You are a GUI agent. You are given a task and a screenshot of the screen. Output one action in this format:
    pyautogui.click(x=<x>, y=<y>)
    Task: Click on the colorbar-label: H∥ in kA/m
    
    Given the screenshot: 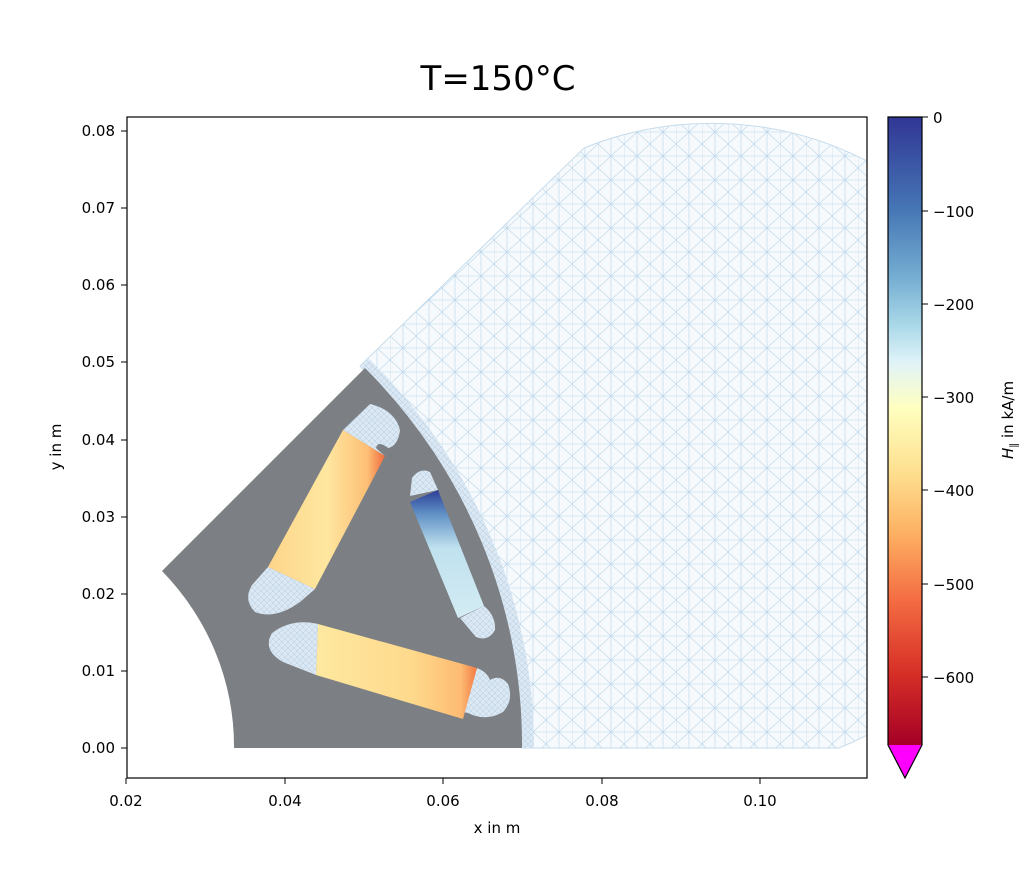 What is the action you would take?
    pyautogui.click(x=1009, y=420)
    